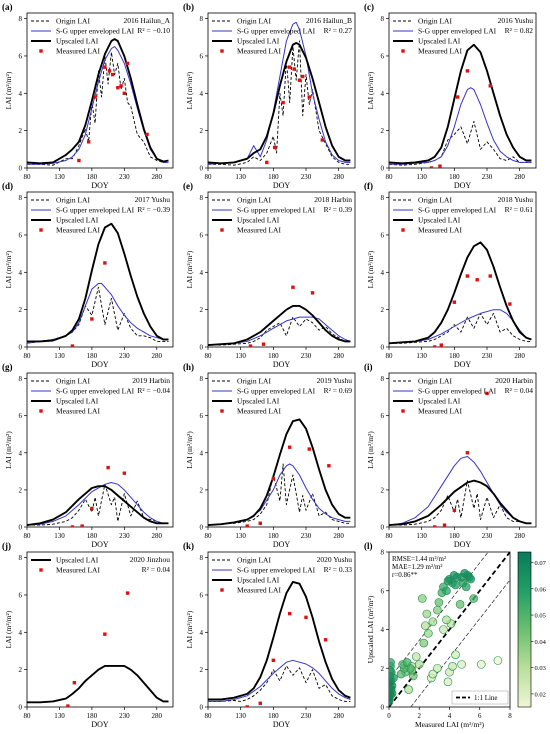 The height and width of the screenshot is (734, 550). Describe the element at coordinates (240, 716) in the screenshot. I see `x-tick-label: 130` at that location.